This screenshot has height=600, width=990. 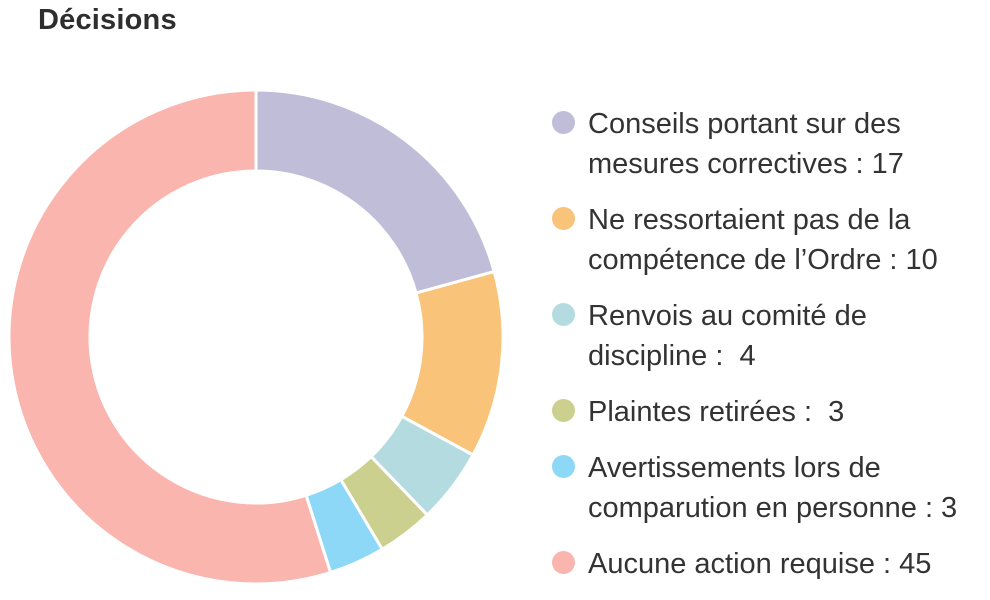 What do you see at coordinates (716, 412) in the screenshot?
I see `legend-label: Plaintes retirées : 3` at bounding box center [716, 412].